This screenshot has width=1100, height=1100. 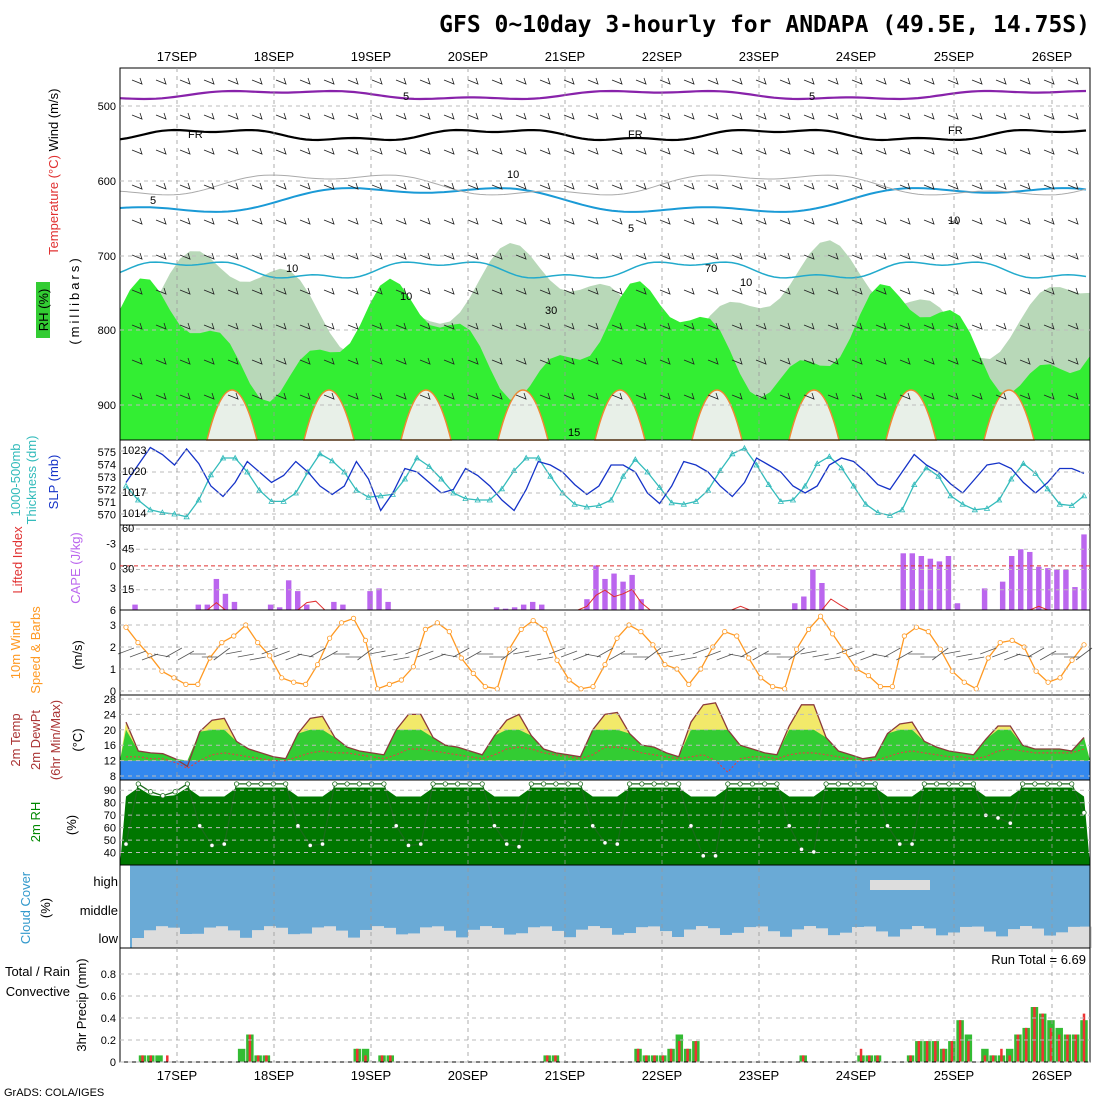 I want to click on temp-ylabel2: 2m DewPt, so click(x=35, y=740).